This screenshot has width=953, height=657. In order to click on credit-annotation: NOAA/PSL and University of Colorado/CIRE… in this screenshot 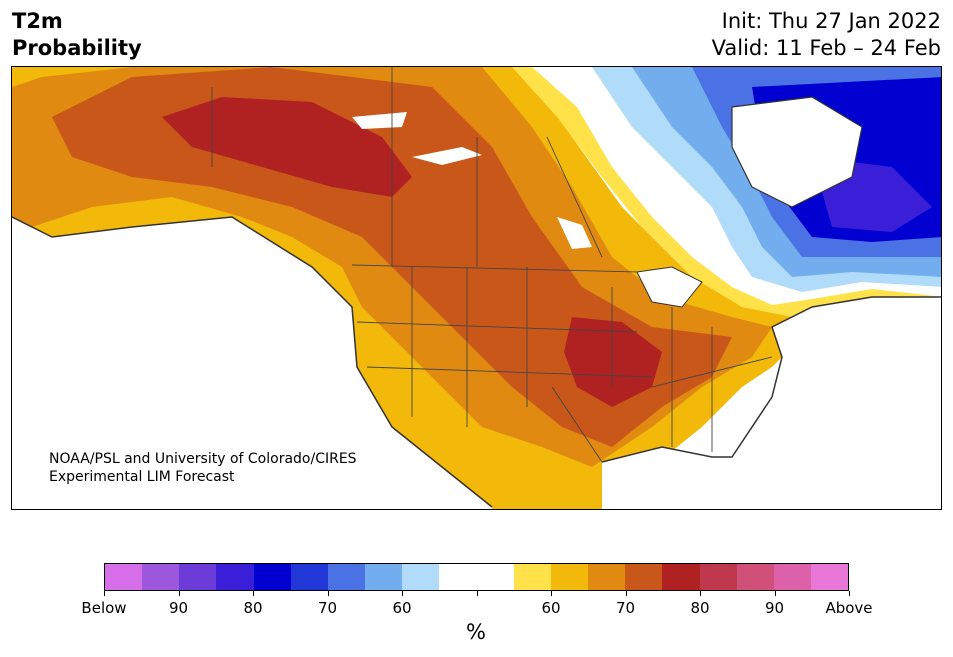, I will do `click(203, 468)`.